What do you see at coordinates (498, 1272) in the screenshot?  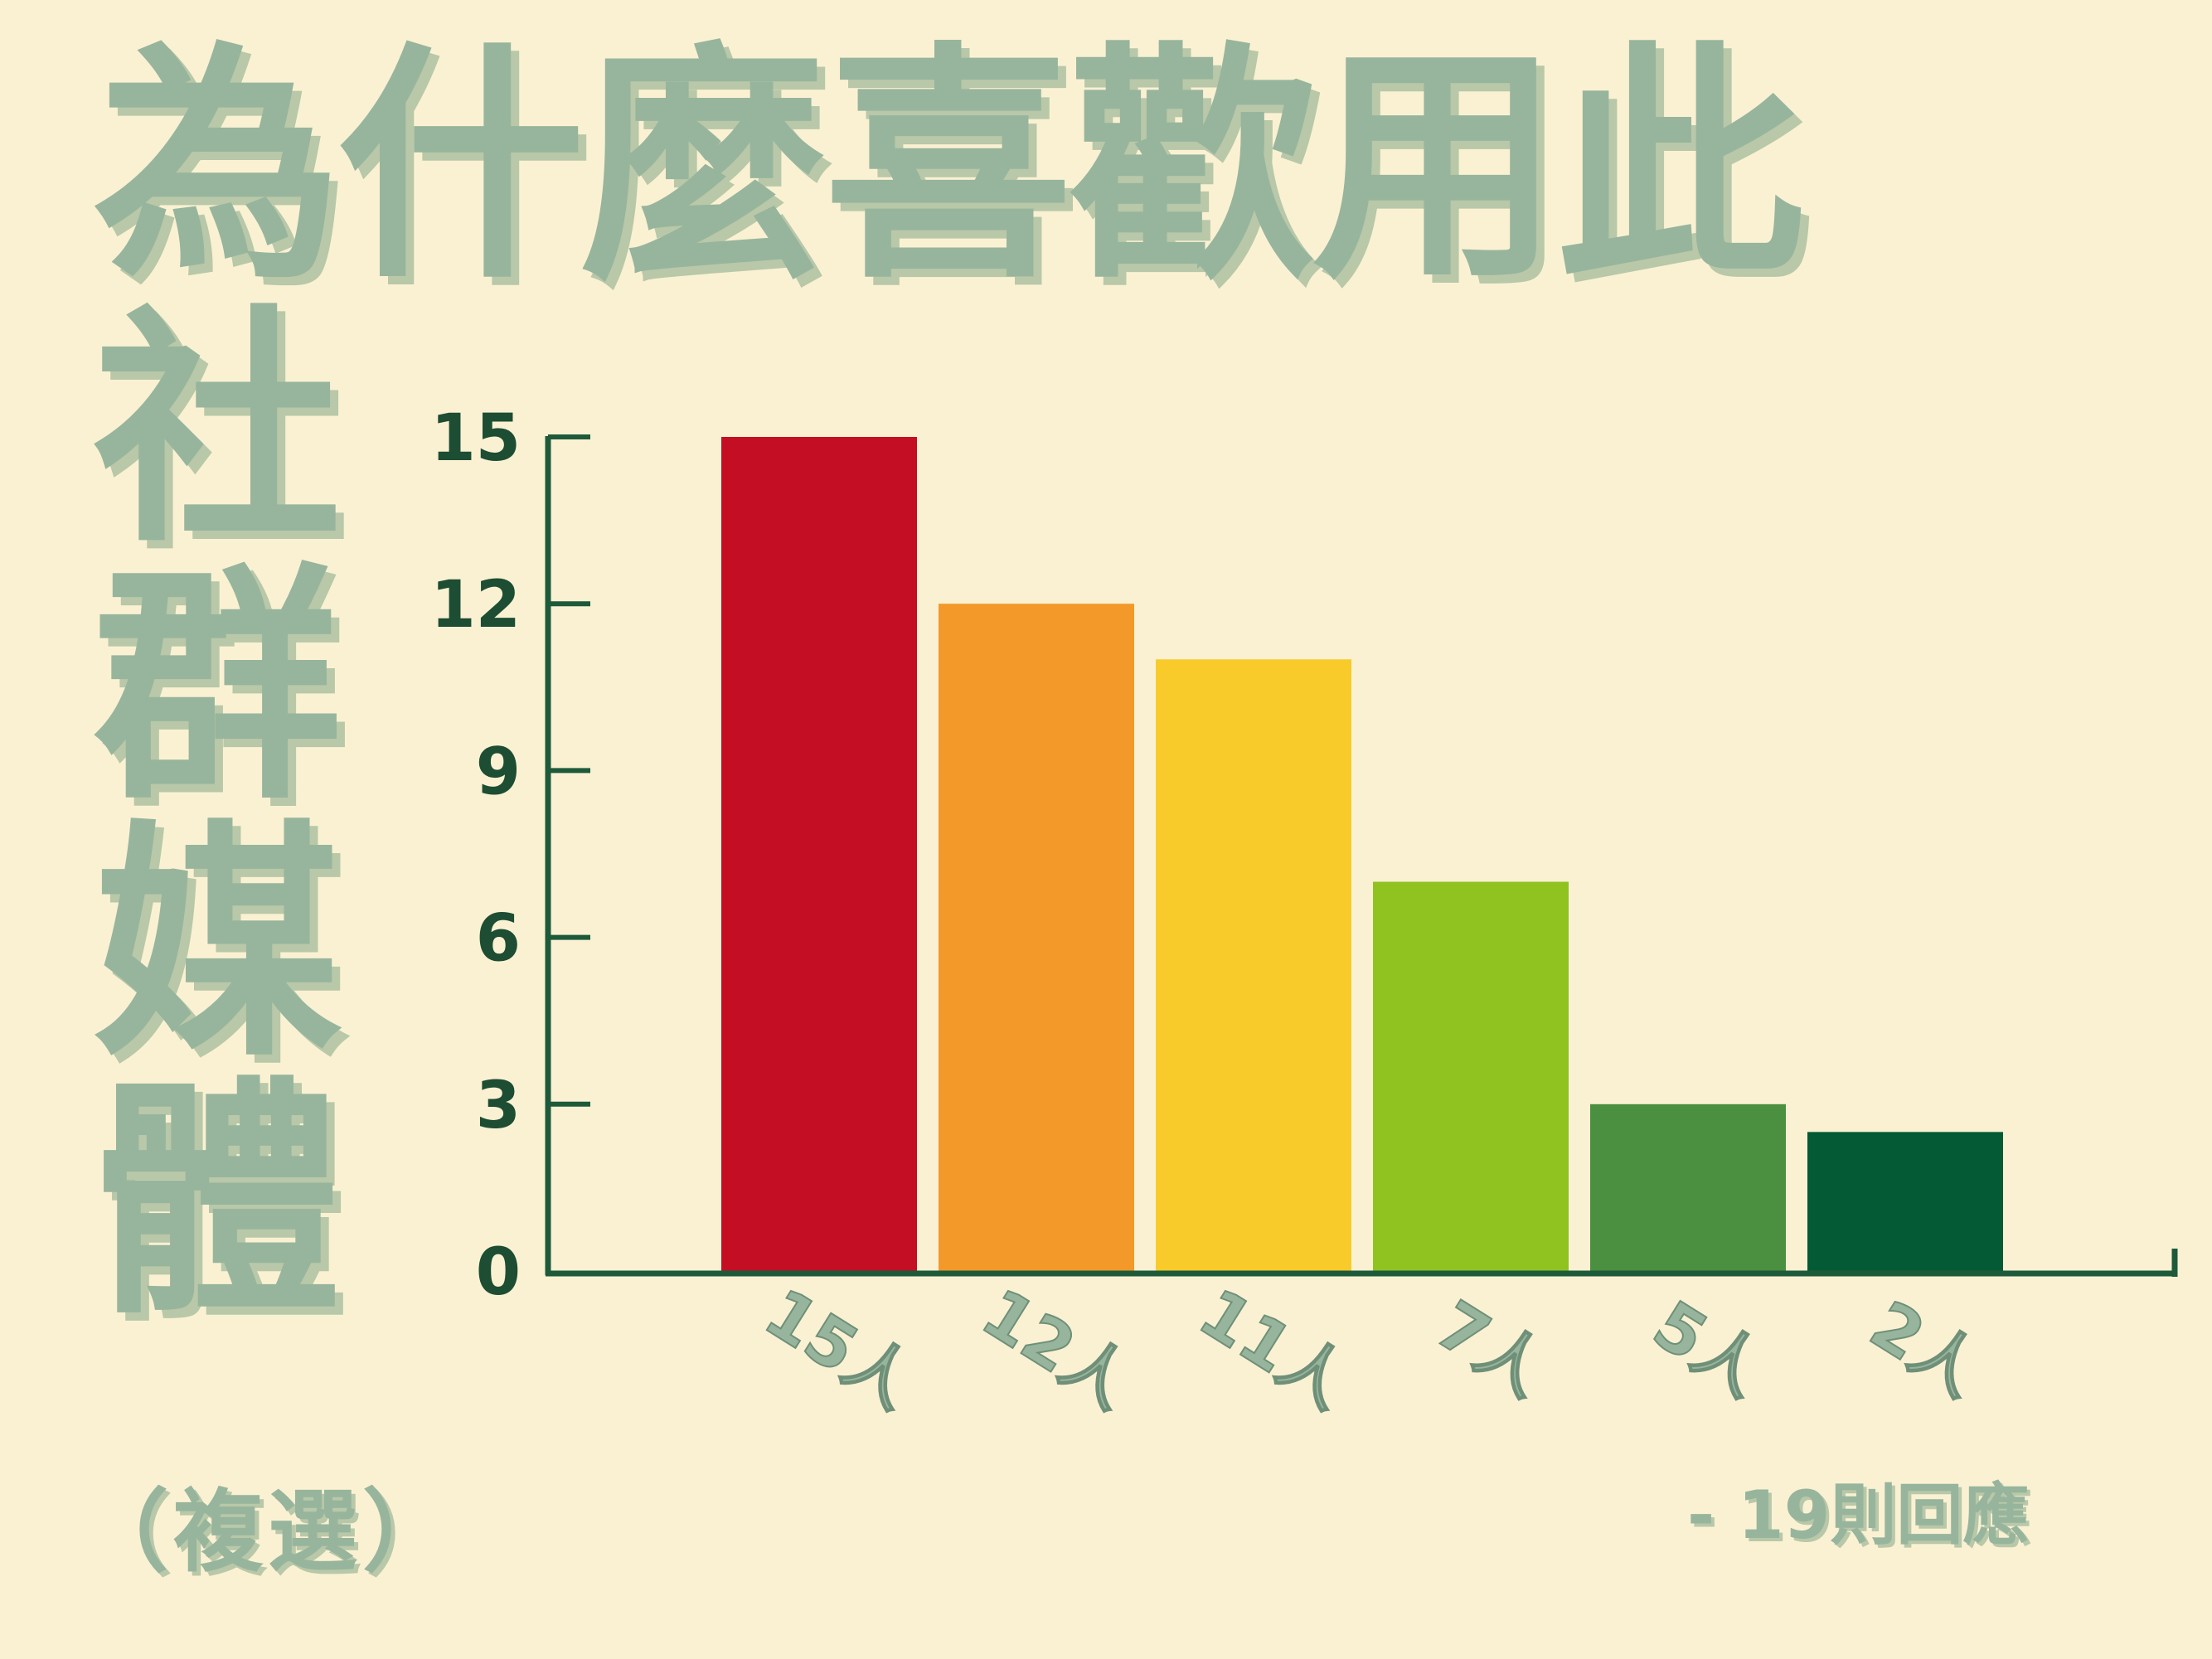 I see `y-tick-label: 0` at bounding box center [498, 1272].